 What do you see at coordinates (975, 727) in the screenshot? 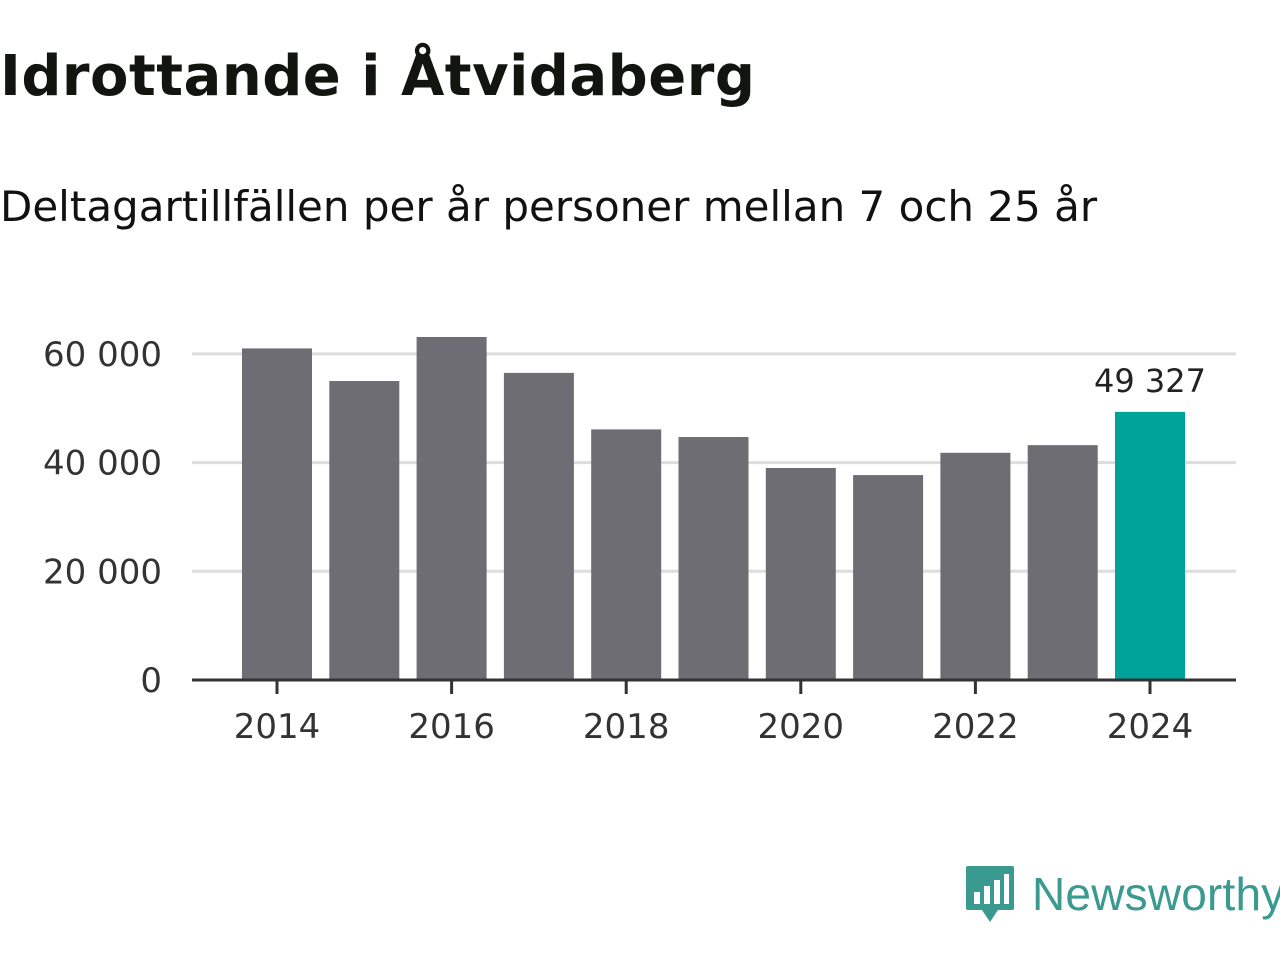
I see `x-tick-label: 2022` at bounding box center [975, 727].